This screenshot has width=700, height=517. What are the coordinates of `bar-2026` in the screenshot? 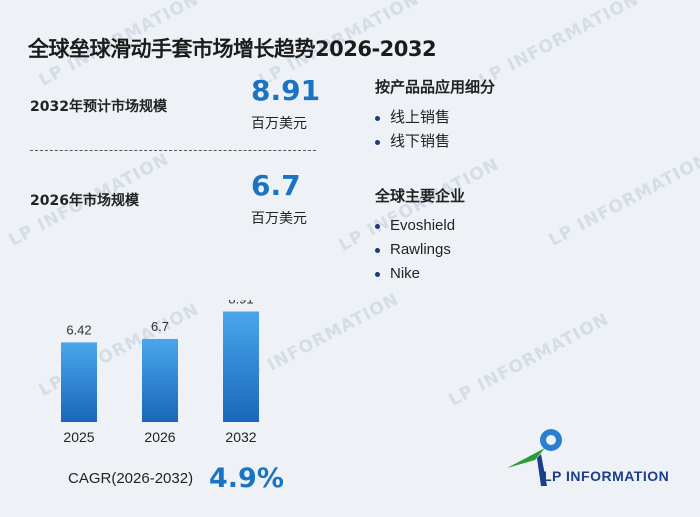 It's located at (160, 380).